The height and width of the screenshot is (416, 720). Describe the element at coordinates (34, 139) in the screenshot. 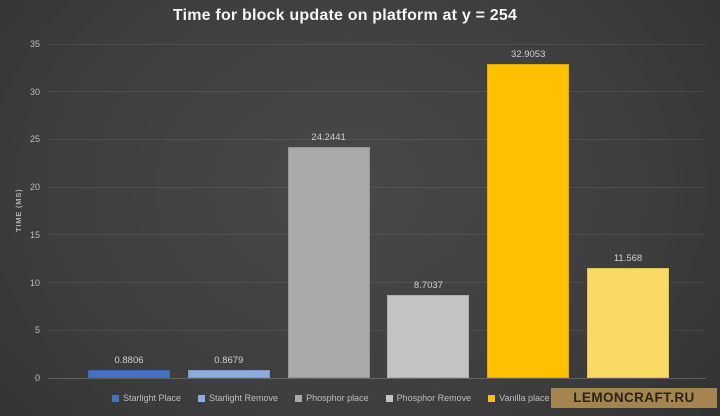

I see `y-tick-label-25: 25` at that location.